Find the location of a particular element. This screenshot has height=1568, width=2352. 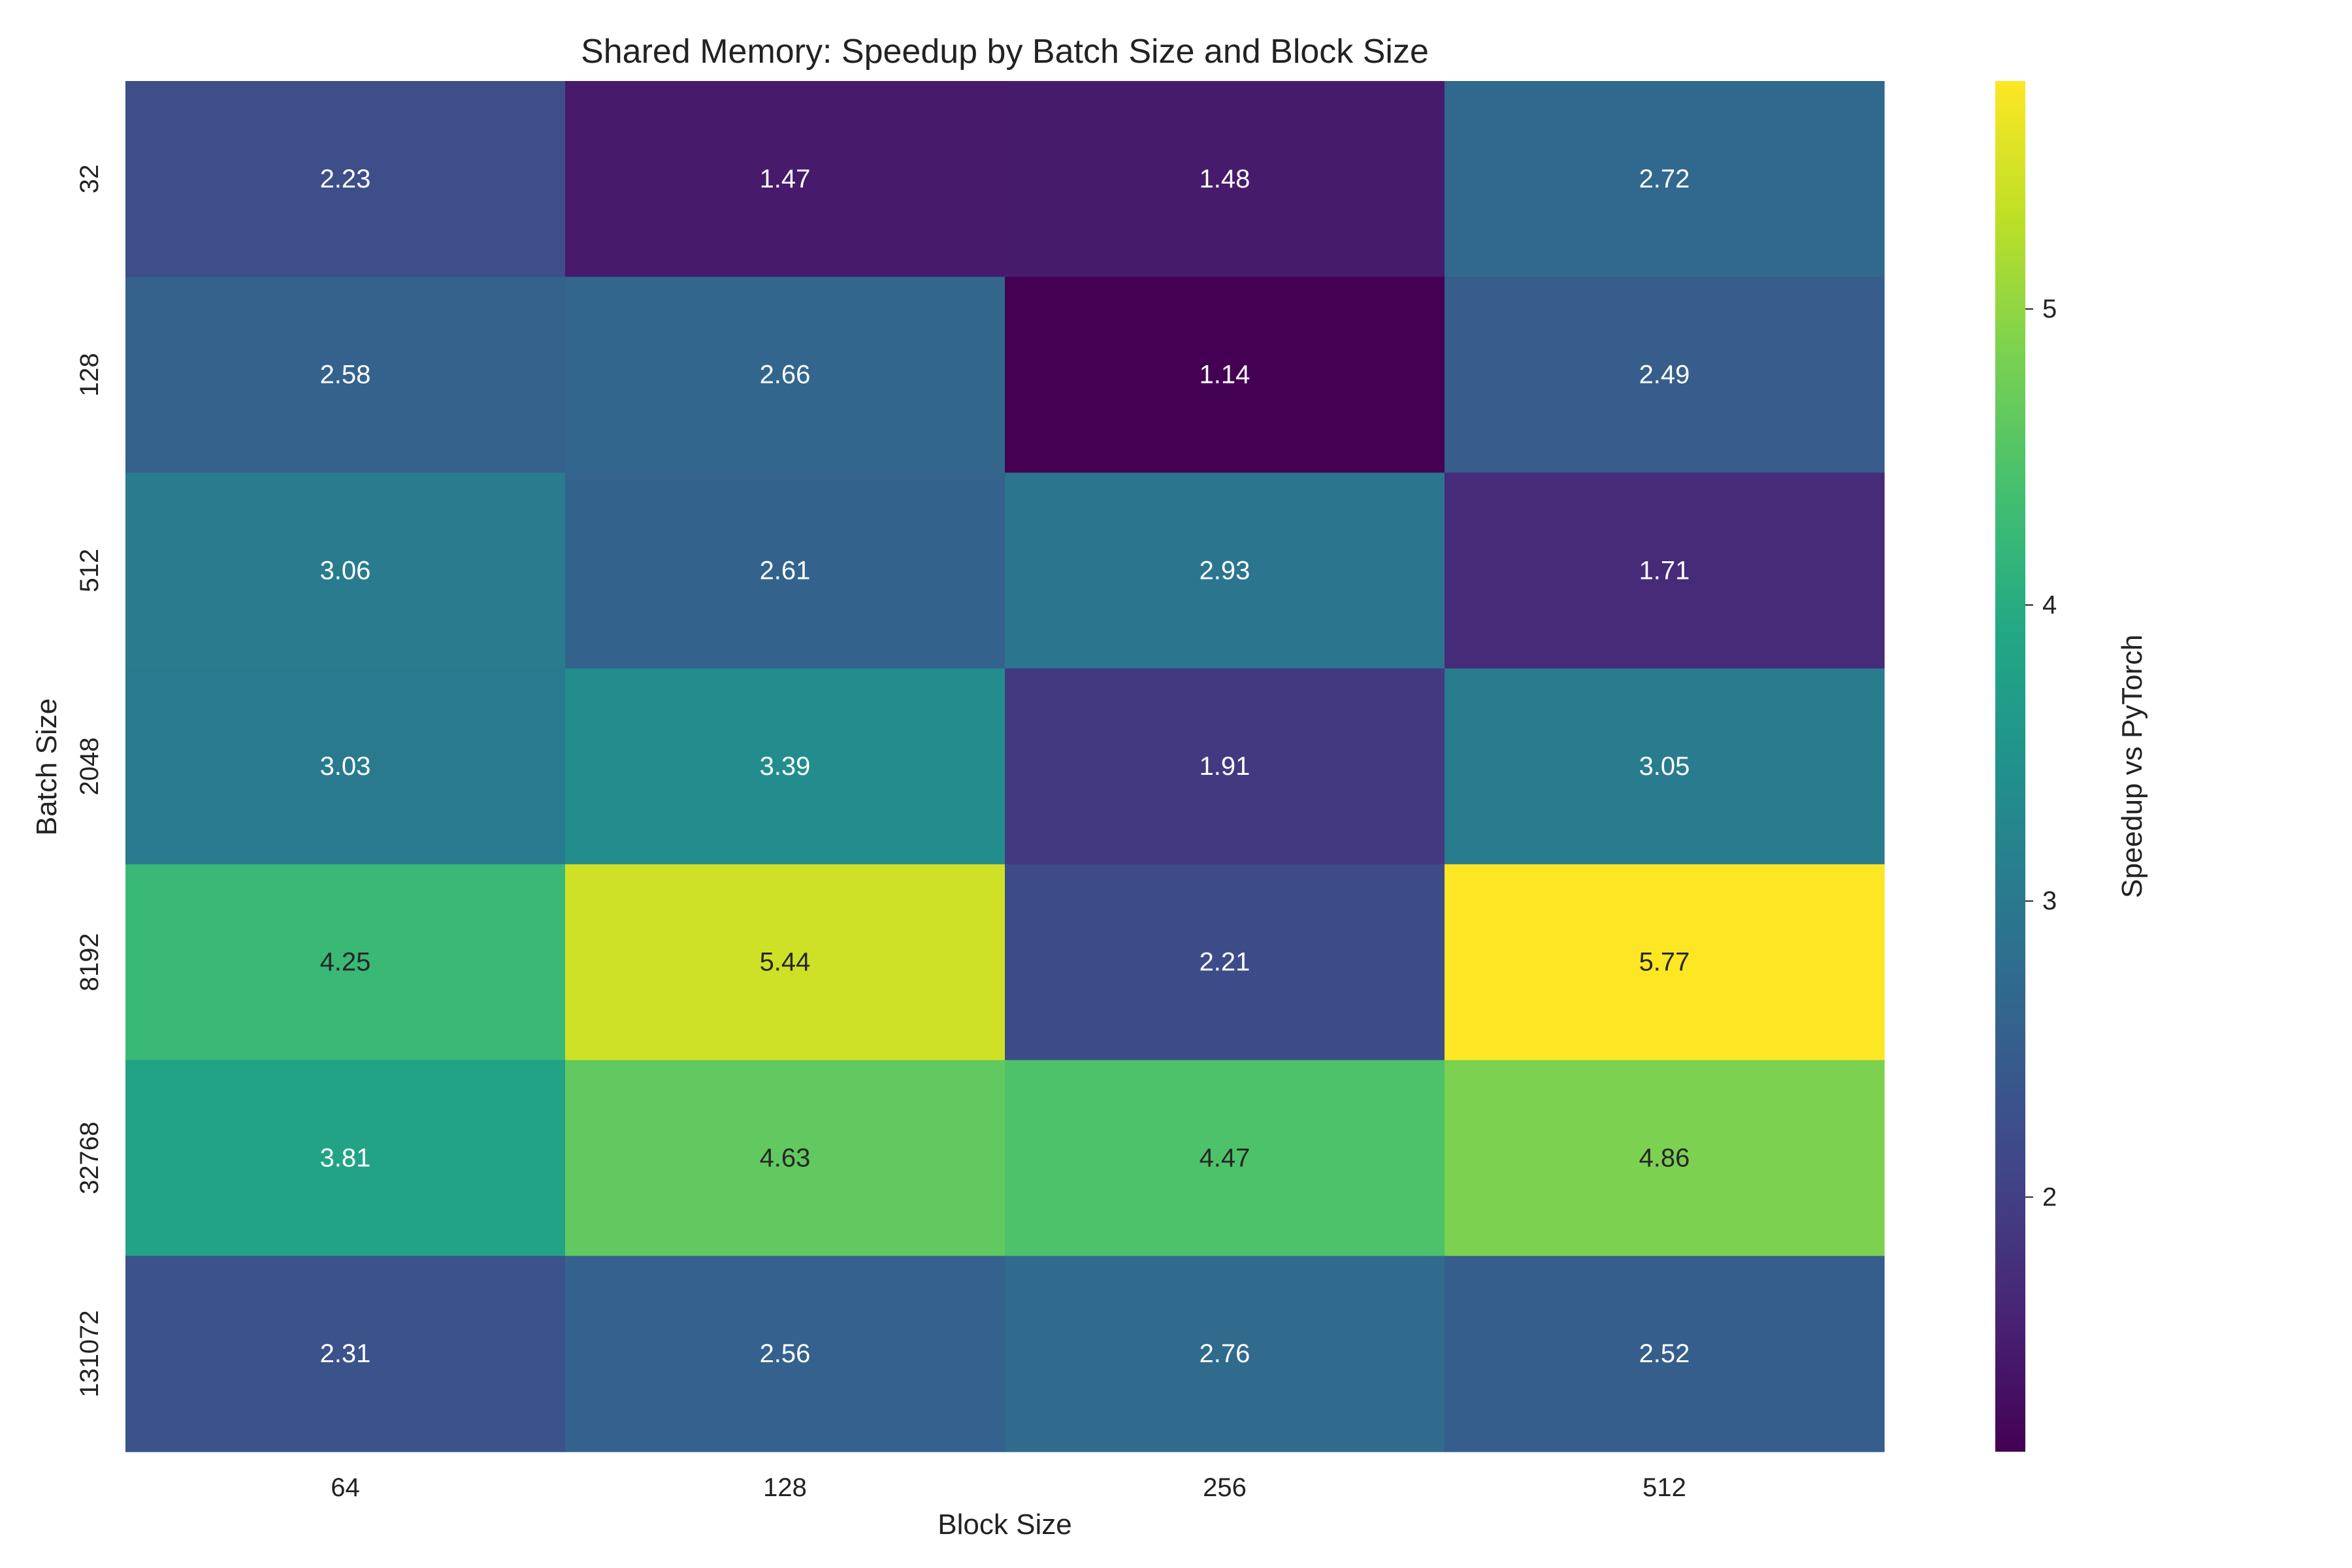

cell-value-label: 3.39 is located at coordinates (785, 766).